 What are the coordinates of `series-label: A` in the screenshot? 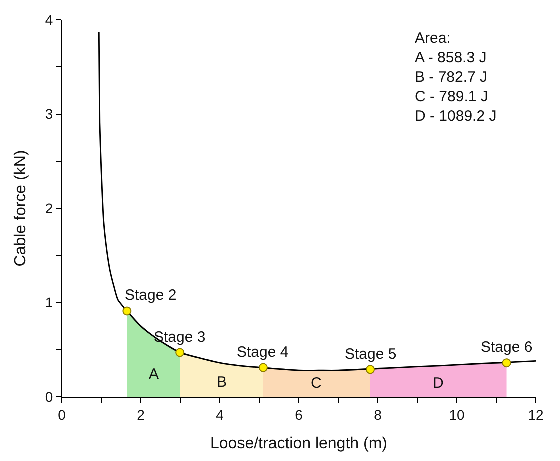 It's located at (154, 374).